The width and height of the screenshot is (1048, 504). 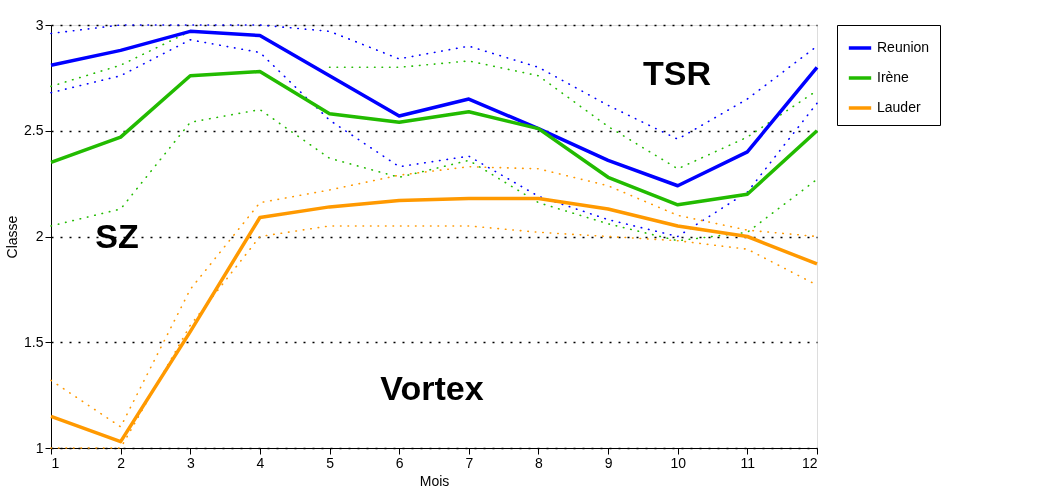 I want to click on x-tick-label: 4, so click(x=260, y=462).